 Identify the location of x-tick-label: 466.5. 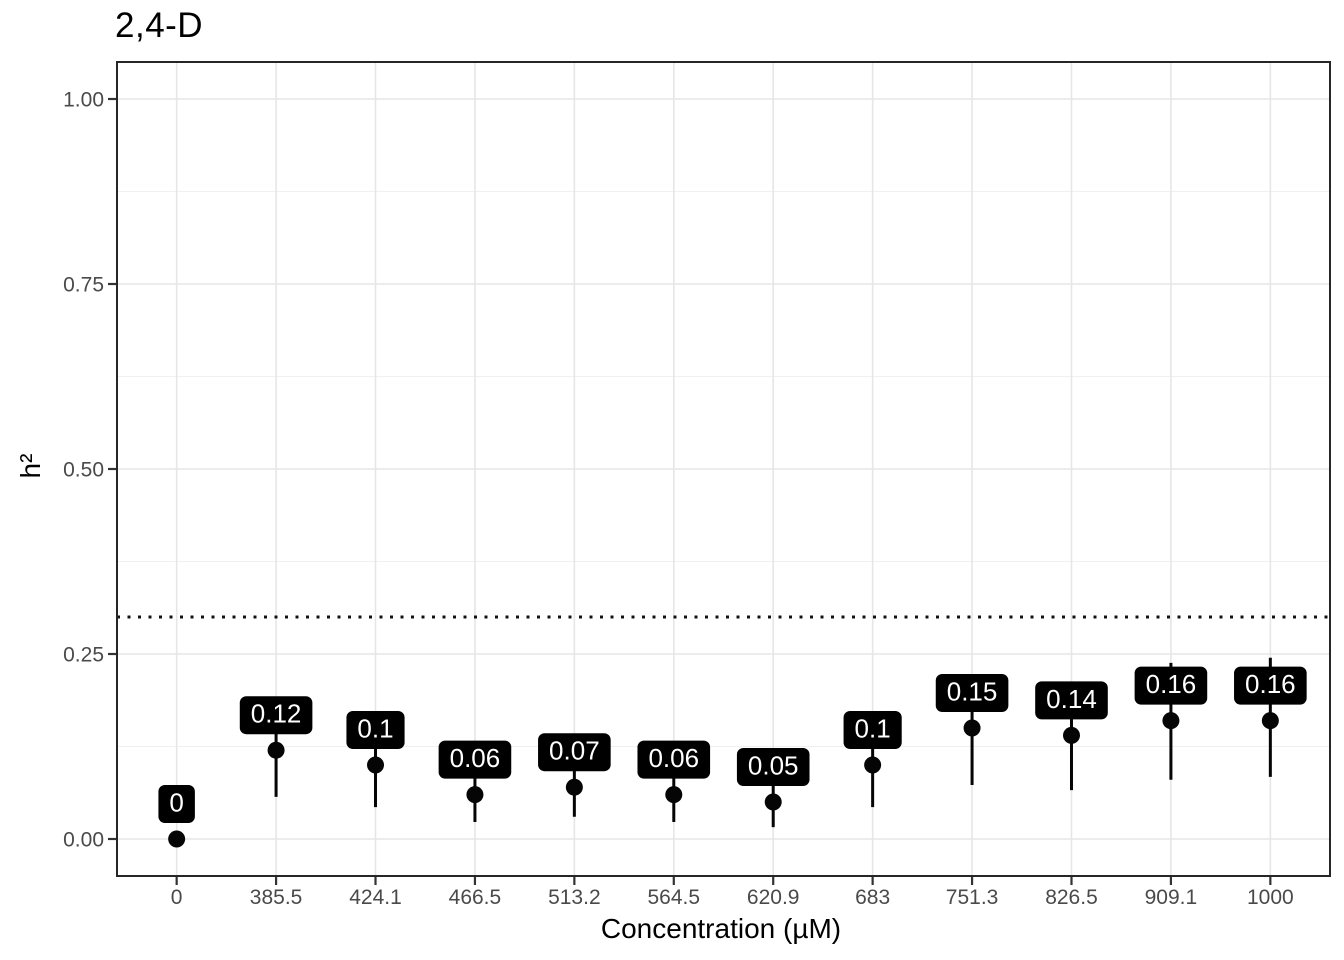
(475, 897).